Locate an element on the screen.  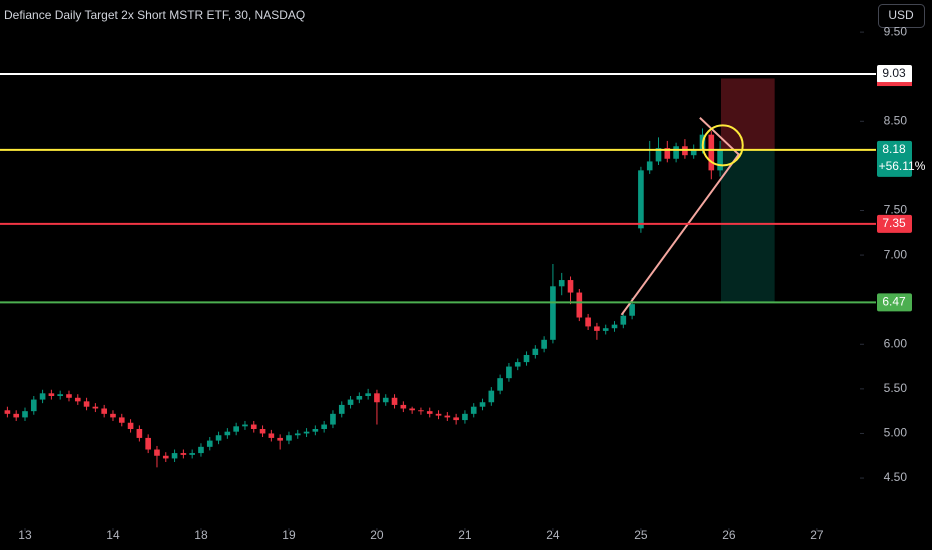
price-label: 9.03 is located at coordinates (894, 73).